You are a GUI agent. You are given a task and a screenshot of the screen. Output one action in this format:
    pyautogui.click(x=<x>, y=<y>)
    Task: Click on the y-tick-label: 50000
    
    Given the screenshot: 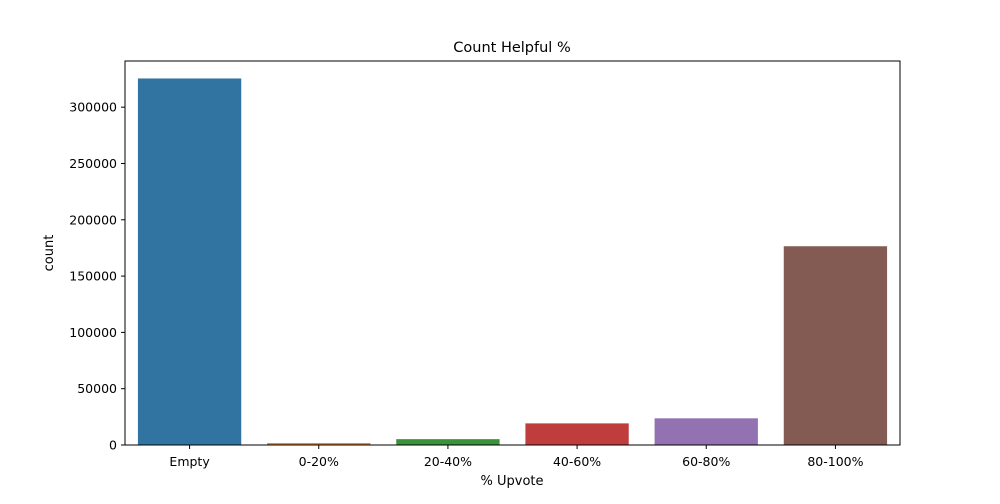 What is the action you would take?
    pyautogui.click(x=97, y=388)
    